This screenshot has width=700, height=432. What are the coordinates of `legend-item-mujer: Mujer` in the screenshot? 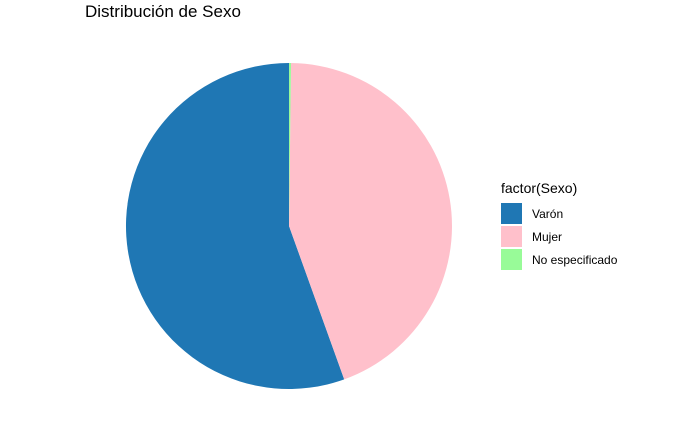 It's located at (559, 236).